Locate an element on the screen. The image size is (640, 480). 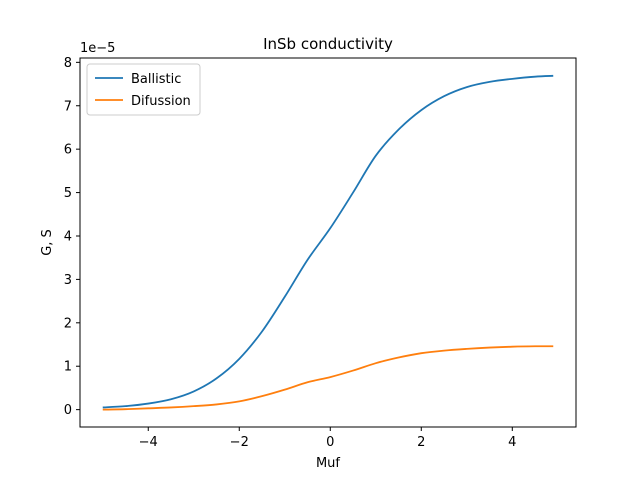
legend-box is located at coordinates (143, 89).